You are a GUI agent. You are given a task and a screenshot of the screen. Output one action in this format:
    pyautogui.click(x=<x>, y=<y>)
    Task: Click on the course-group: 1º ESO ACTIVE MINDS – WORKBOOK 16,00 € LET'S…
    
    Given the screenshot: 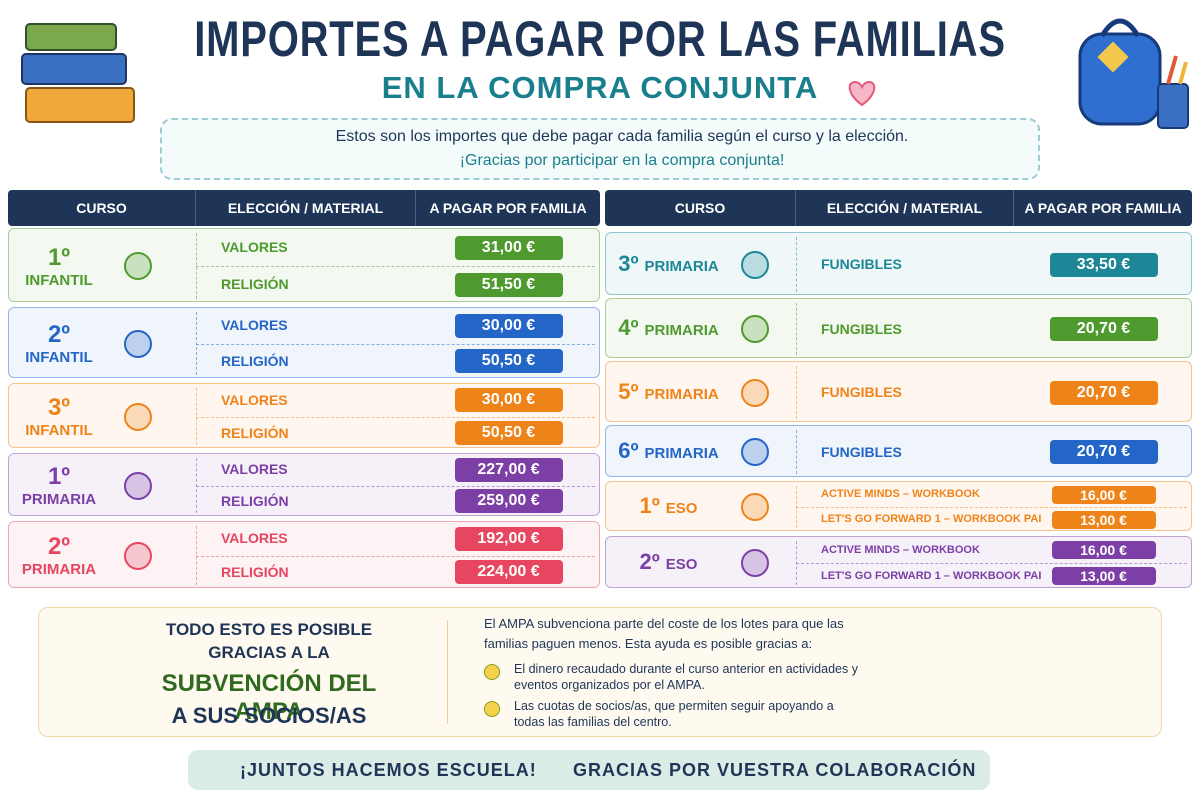 What is the action you would take?
    pyautogui.click(x=898, y=506)
    